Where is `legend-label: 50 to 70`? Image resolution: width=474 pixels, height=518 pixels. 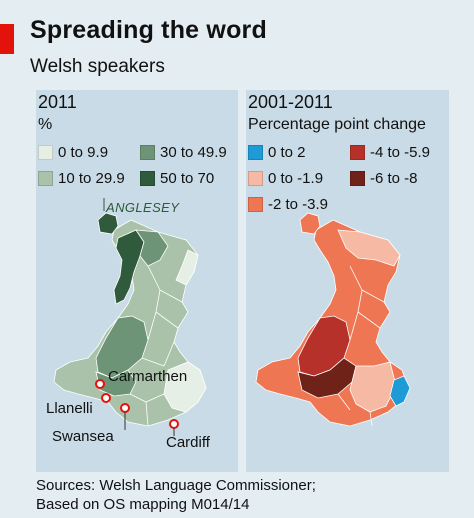 legend-label: 50 to 70 is located at coordinates (187, 178).